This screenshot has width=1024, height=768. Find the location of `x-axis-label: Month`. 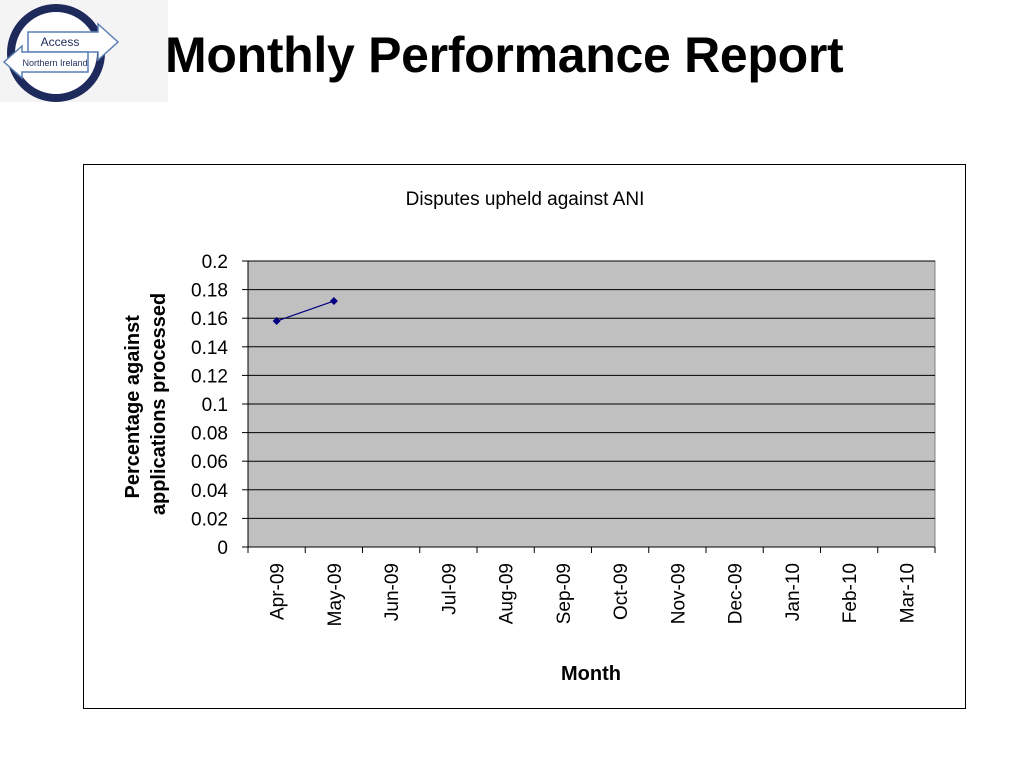

x-axis-label: Month is located at coordinates (591, 674).